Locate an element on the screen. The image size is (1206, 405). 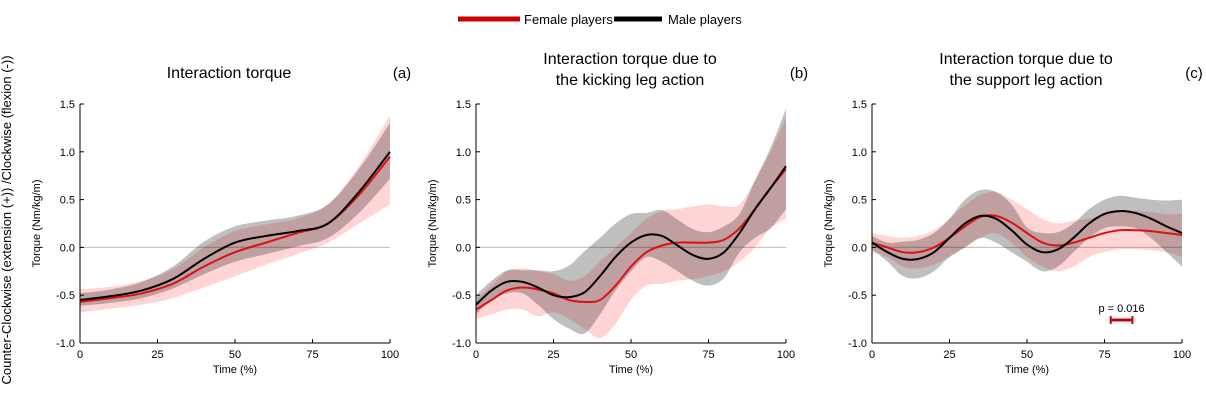
chart-title-line: Interaction torque is located at coordinates (229, 73).